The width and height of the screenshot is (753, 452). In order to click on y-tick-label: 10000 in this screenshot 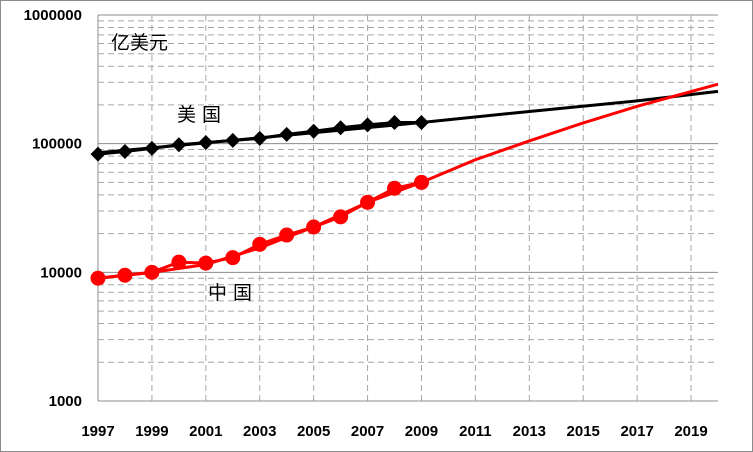, I will do `click(61, 272)`.